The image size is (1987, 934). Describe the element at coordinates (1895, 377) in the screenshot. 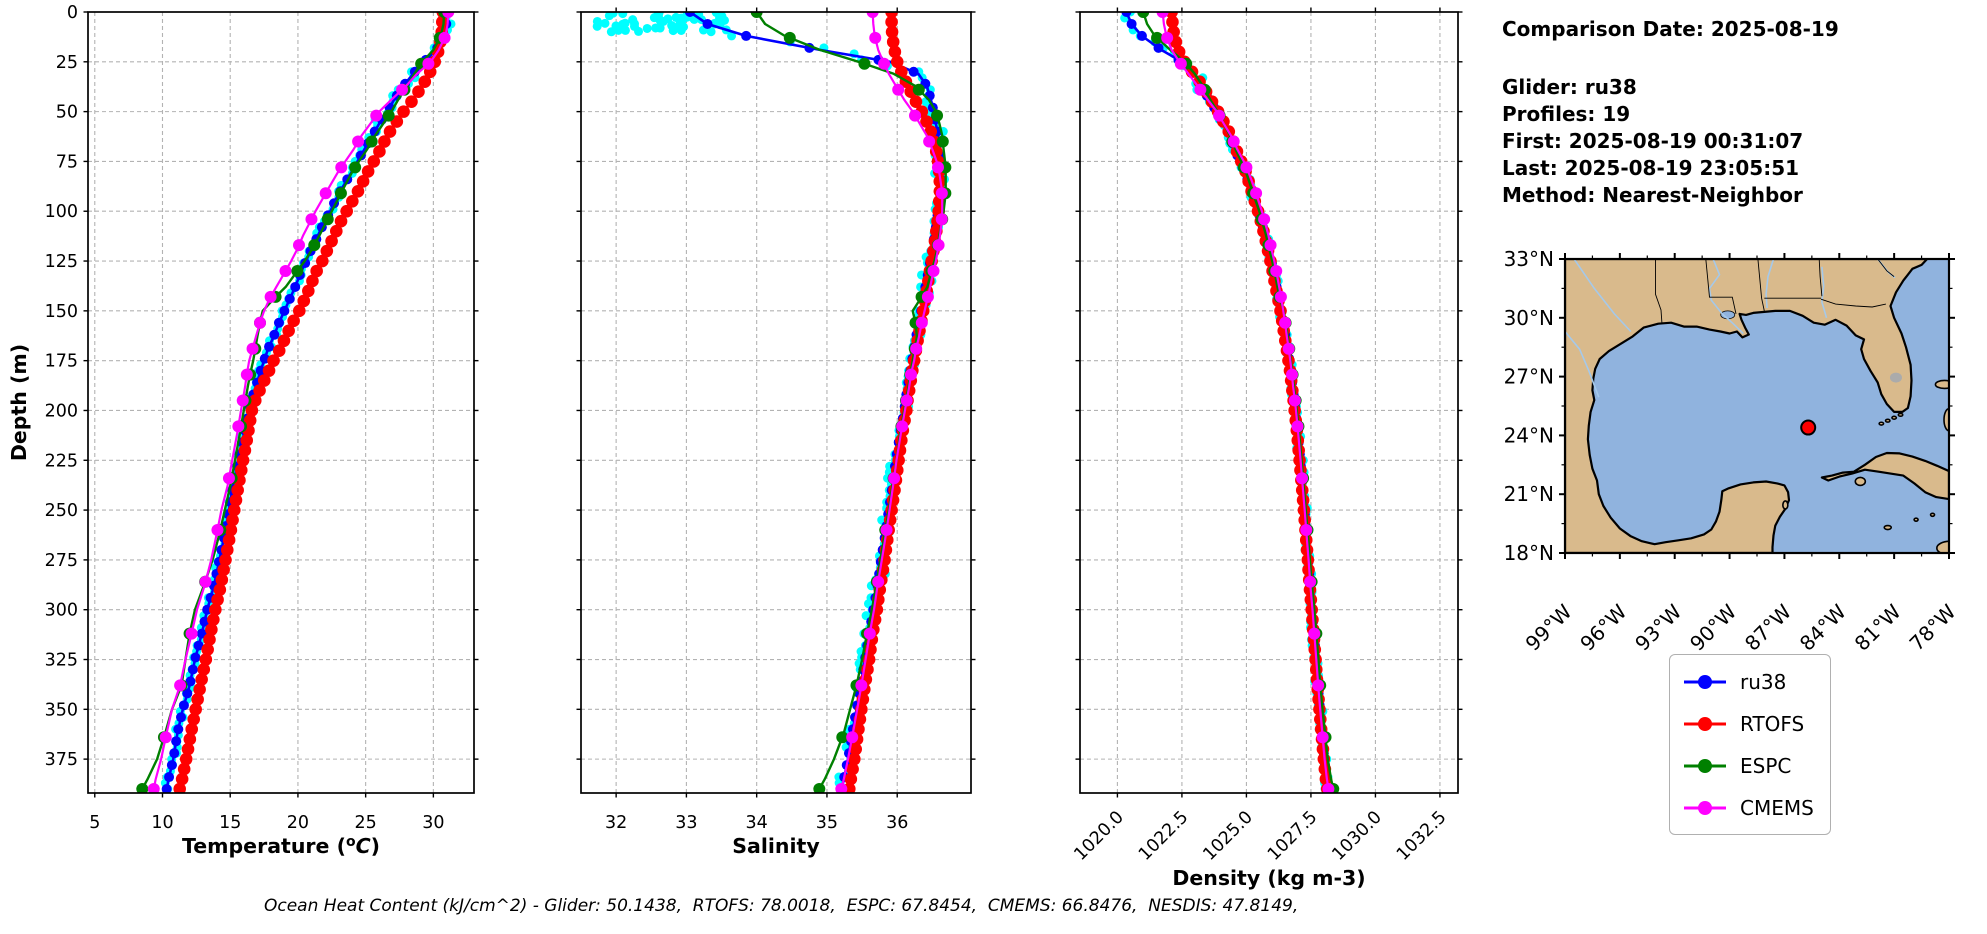

I see `map-lake-okeechobee` at that location.